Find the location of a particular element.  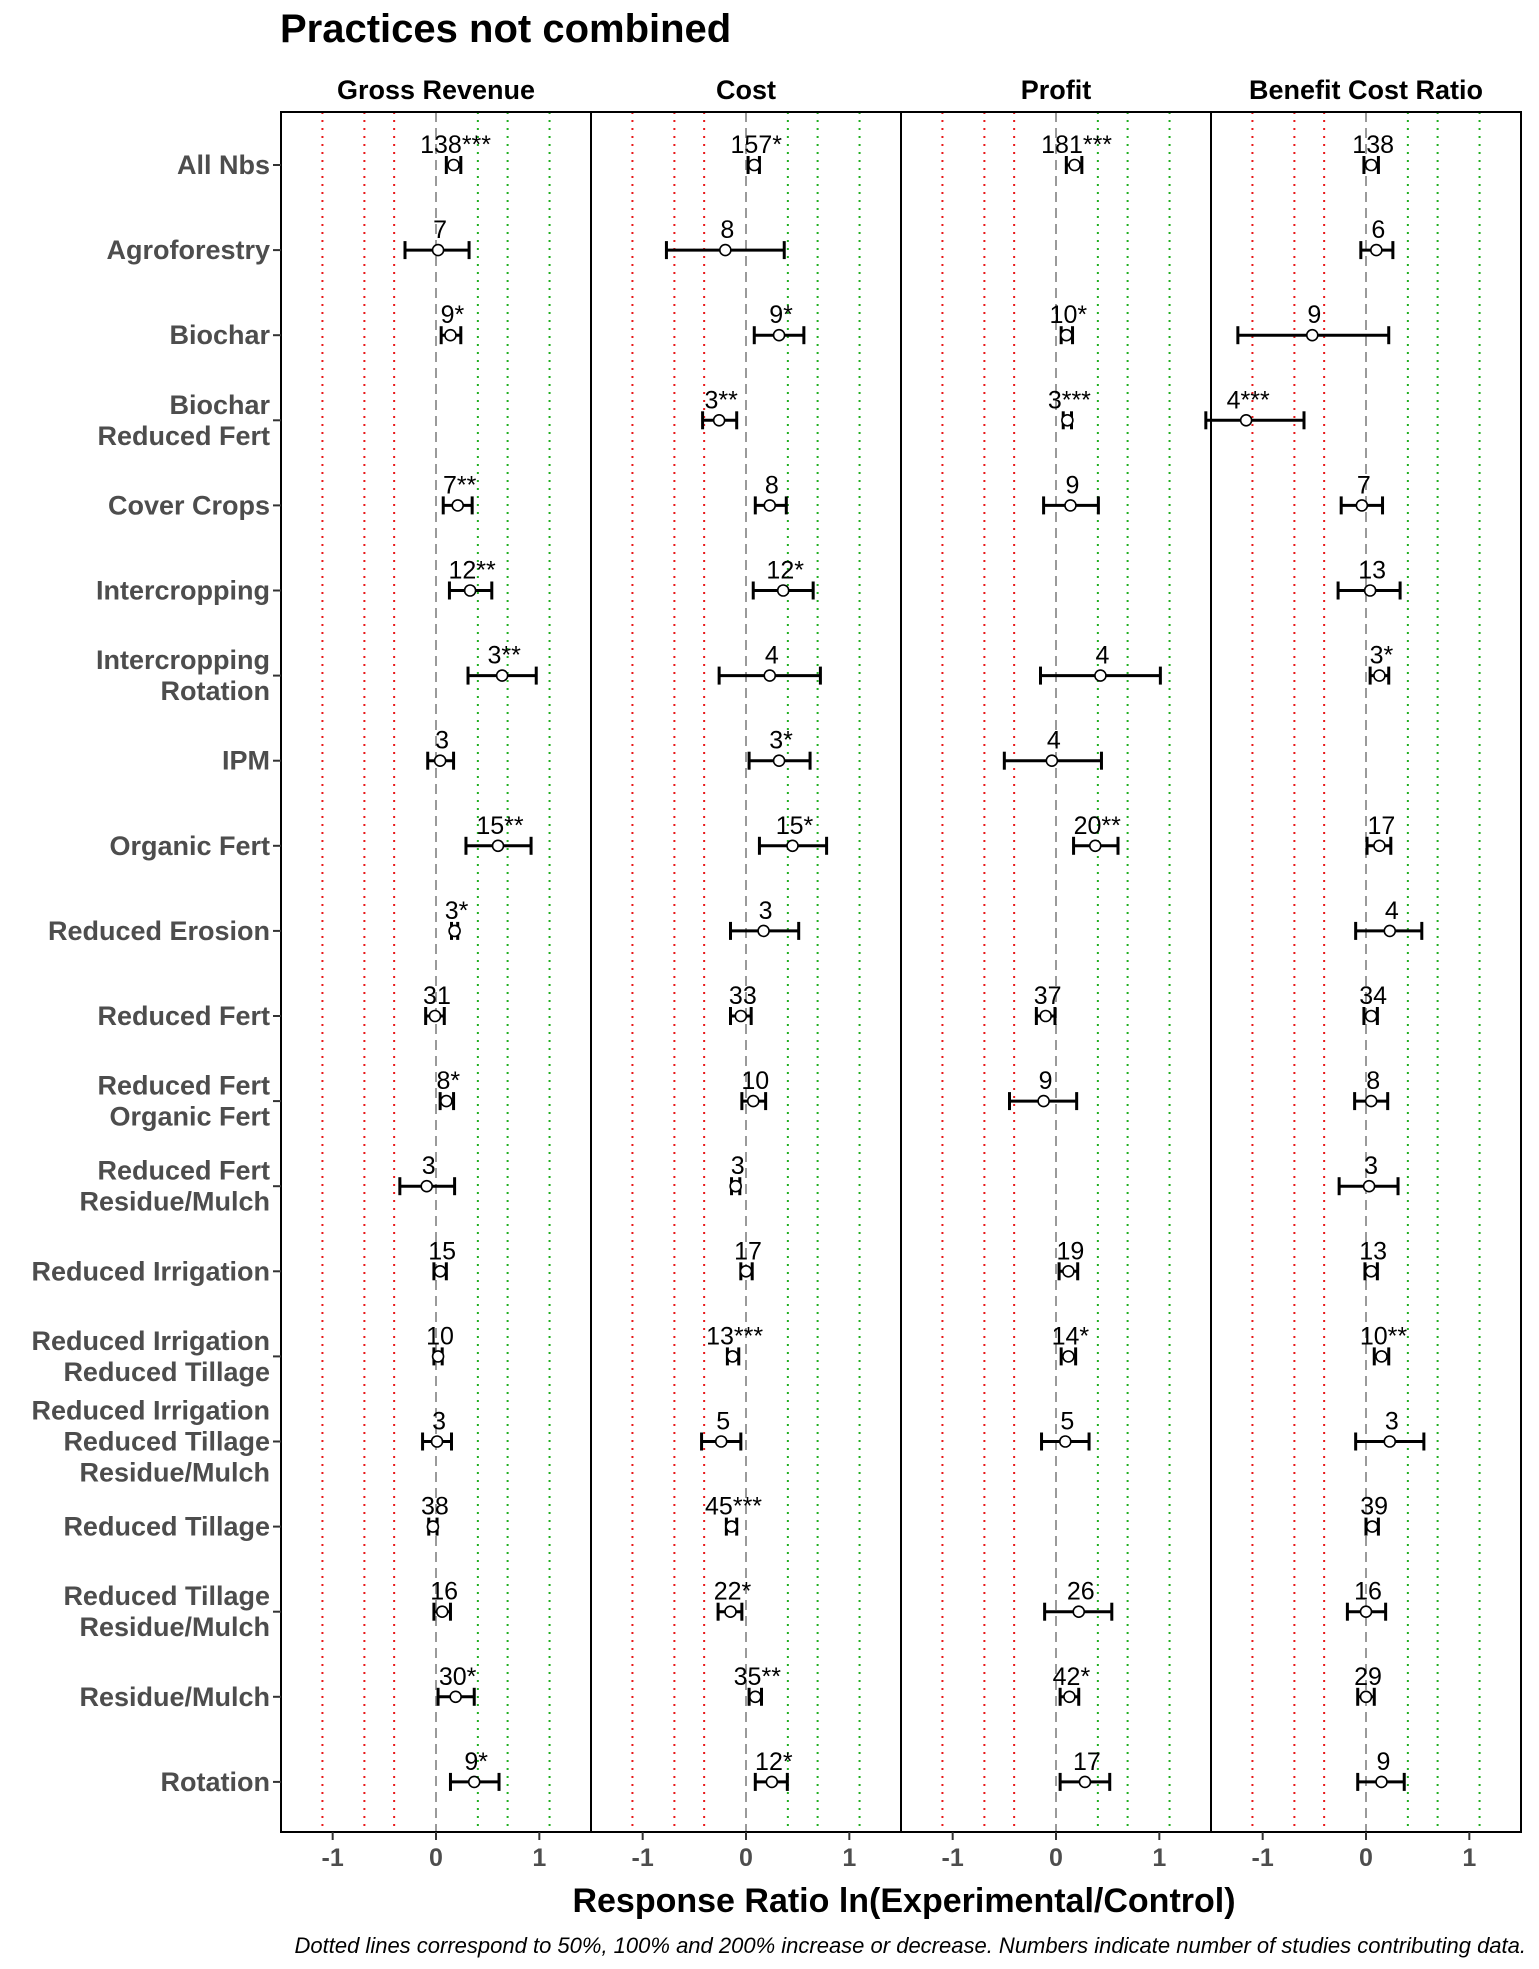

row-label-intercropping: Intercropping is located at coordinates (188, 591).